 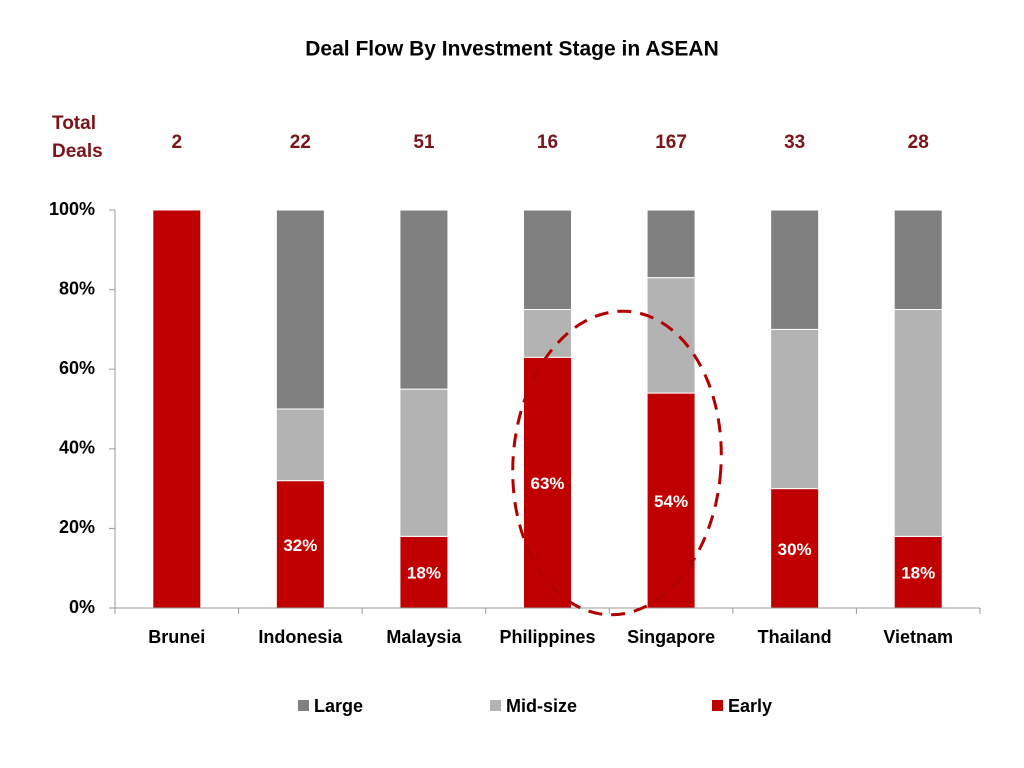 What do you see at coordinates (511, 49) in the screenshot?
I see `chart-title: Deal Flow By Investment Stage in ASEAN` at bounding box center [511, 49].